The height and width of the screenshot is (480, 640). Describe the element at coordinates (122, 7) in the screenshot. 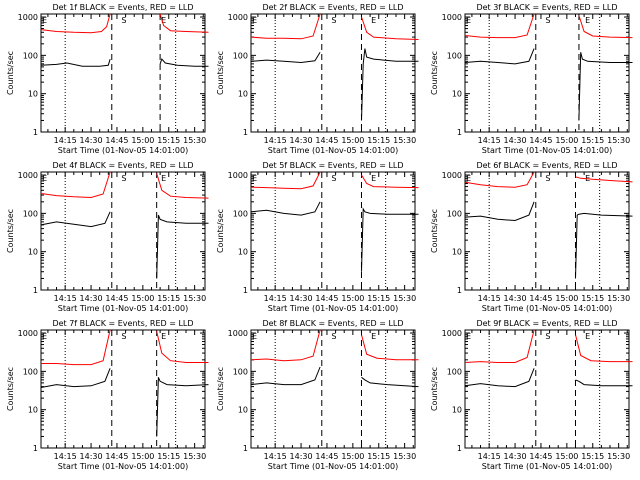

I see `panel-title: Det 1f BLACK = Events, RED = LLD` at that location.